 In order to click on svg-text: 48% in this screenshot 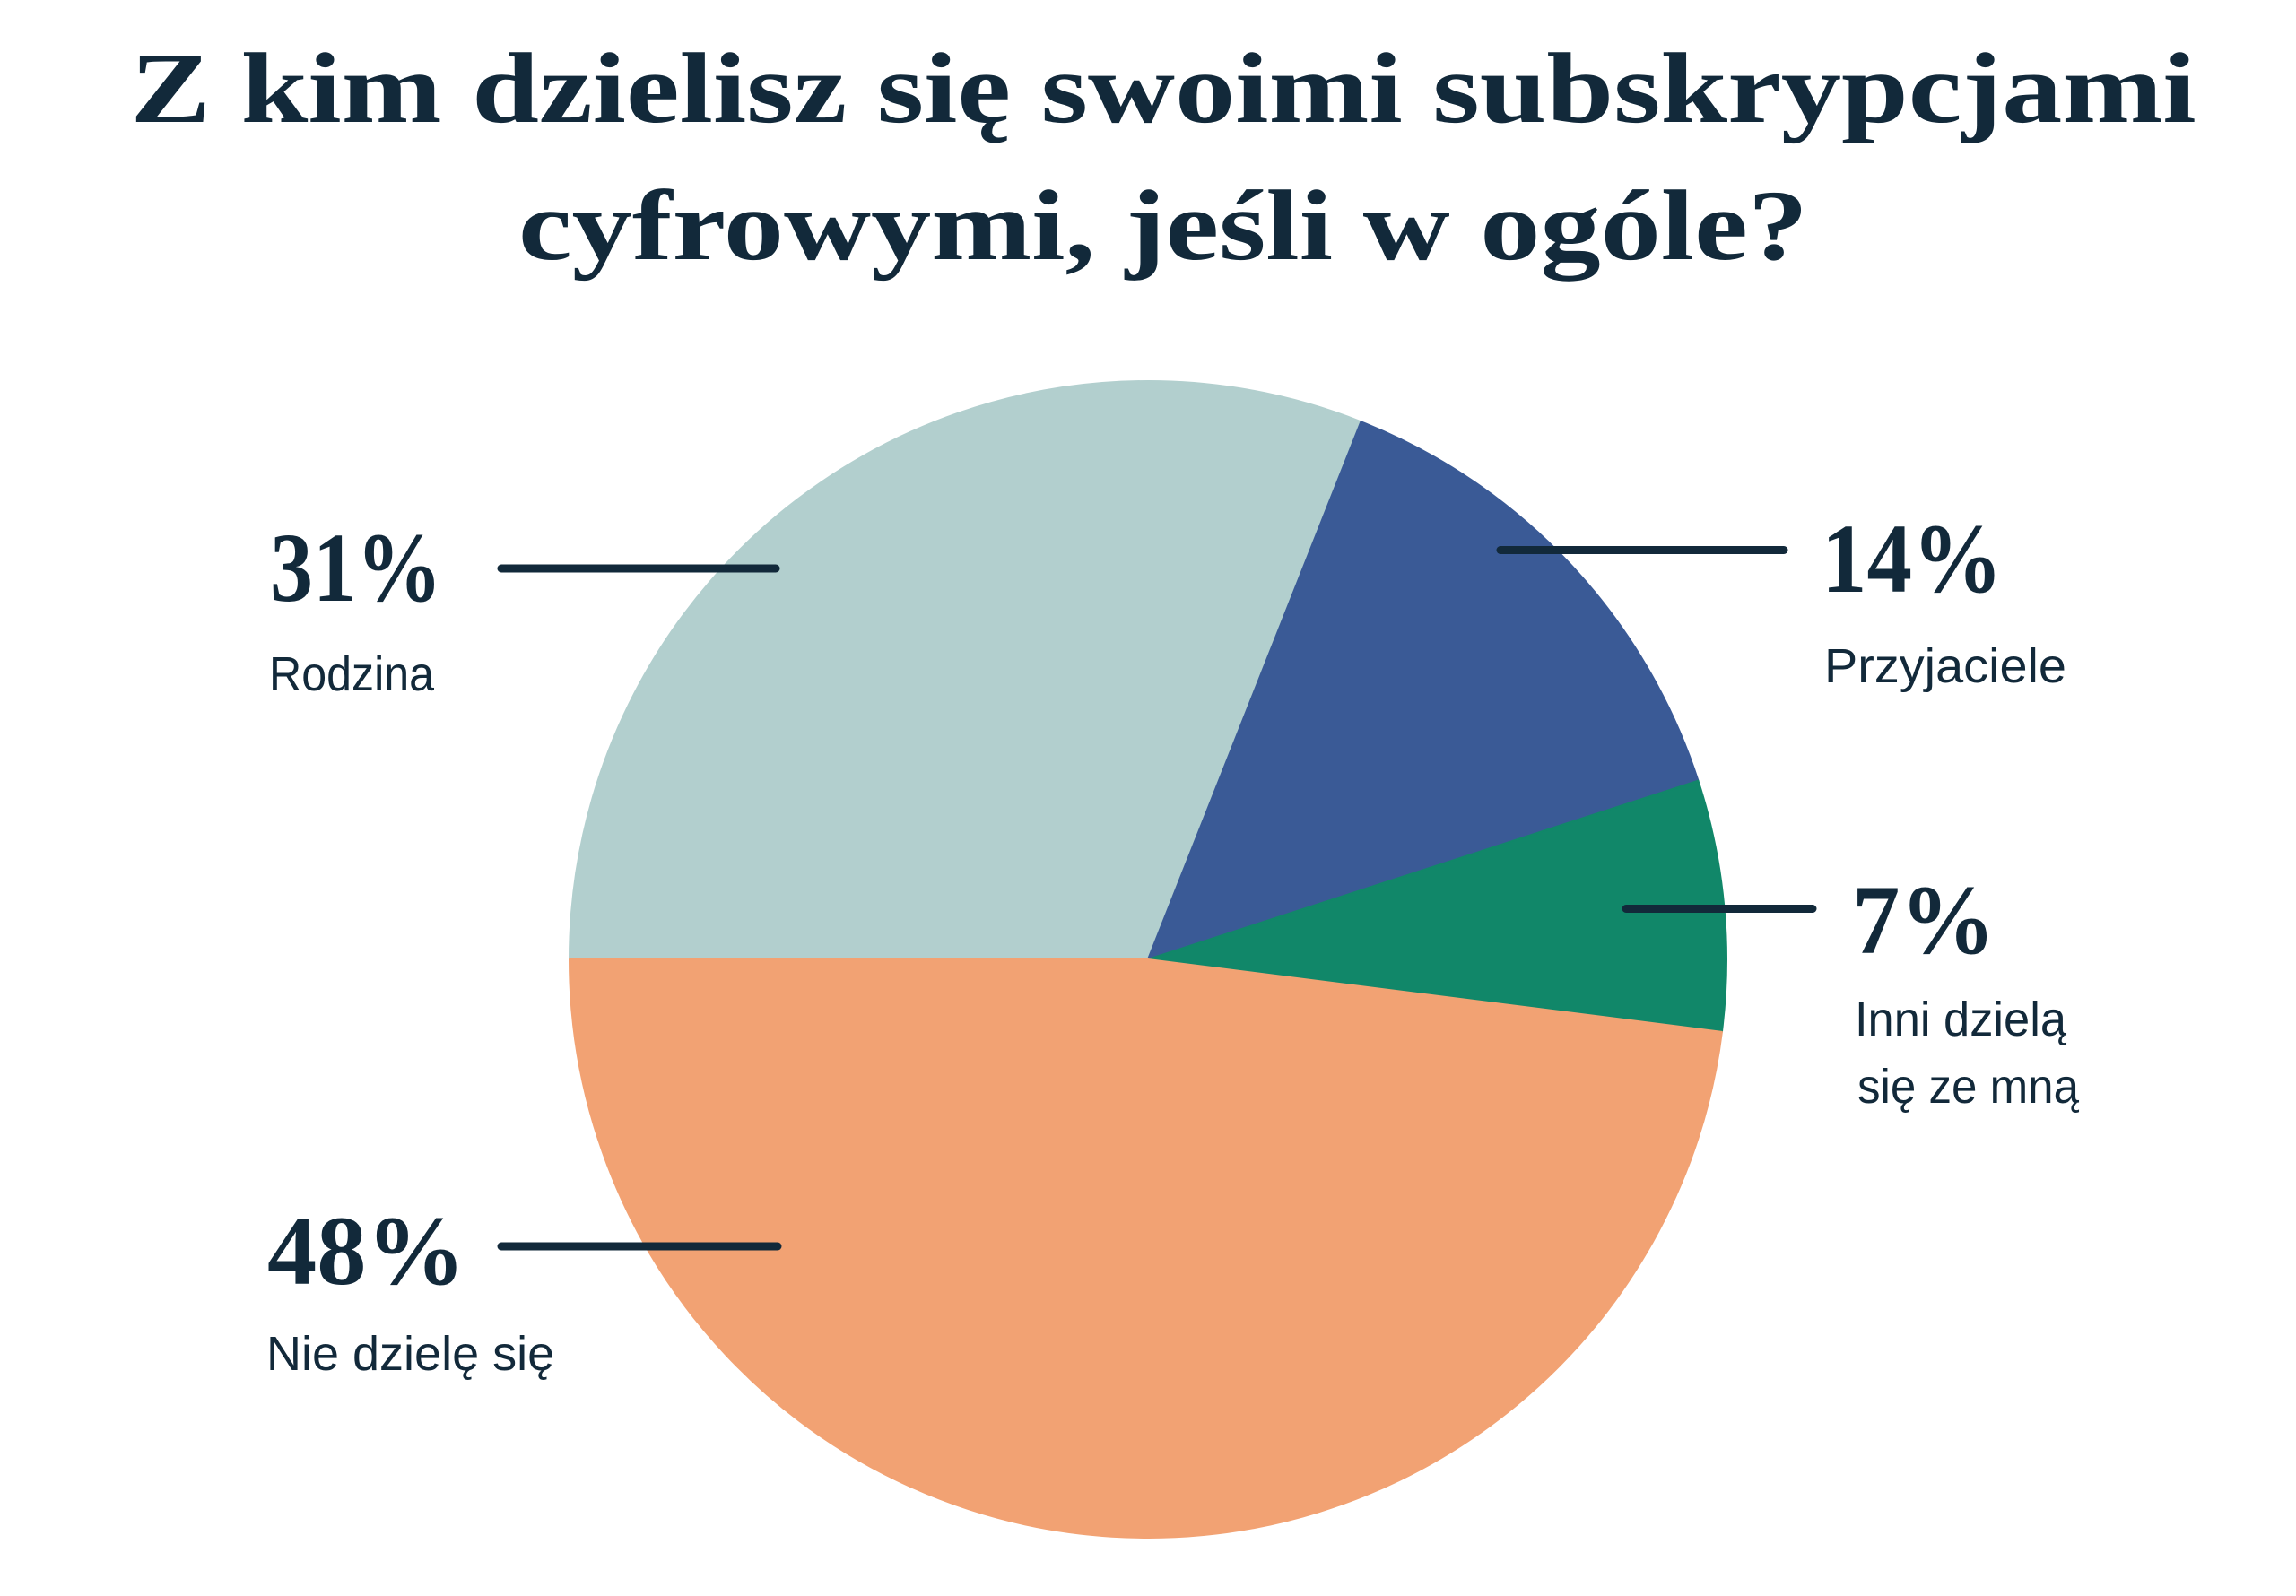, I will do `click(366, 1250)`.